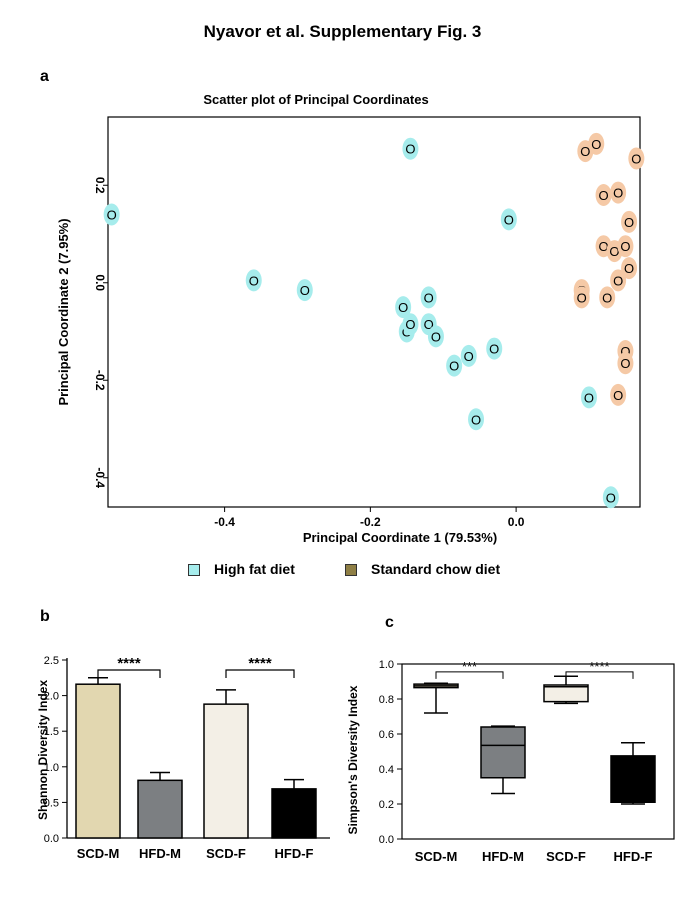  I want to click on box-y-tick-label: 0.6, so click(386, 735).